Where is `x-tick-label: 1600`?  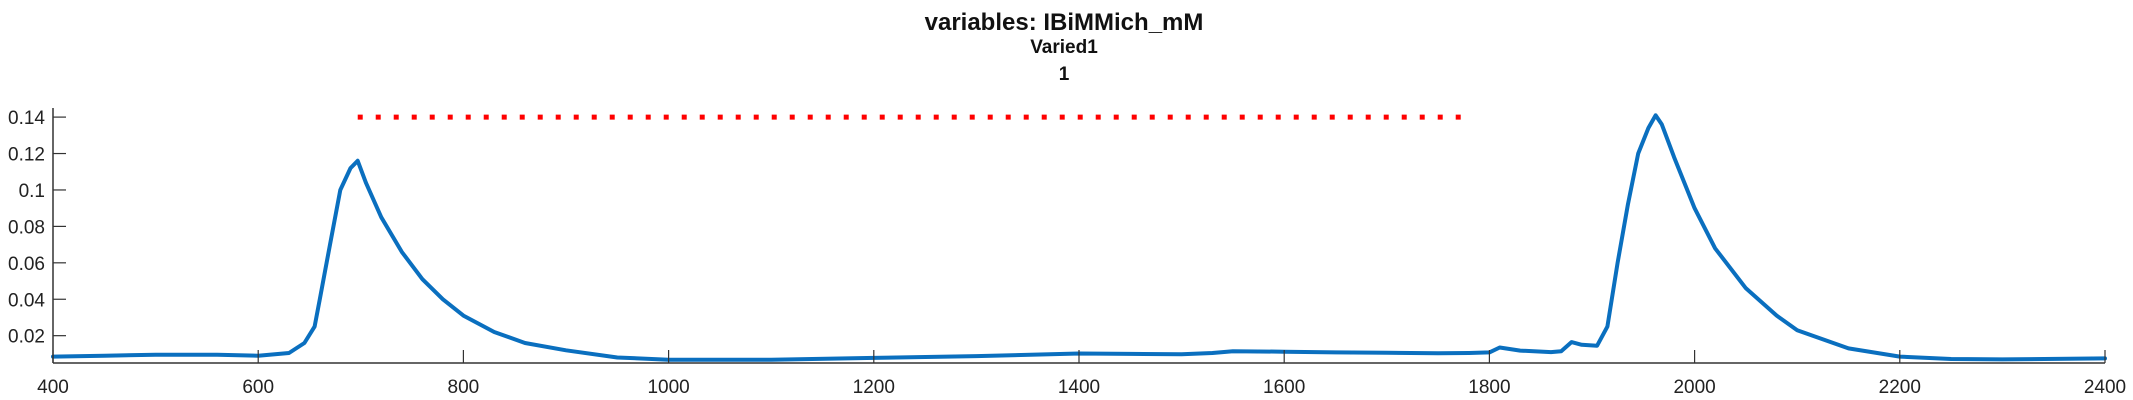
x-tick-label: 1600 is located at coordinates (1284, 387).